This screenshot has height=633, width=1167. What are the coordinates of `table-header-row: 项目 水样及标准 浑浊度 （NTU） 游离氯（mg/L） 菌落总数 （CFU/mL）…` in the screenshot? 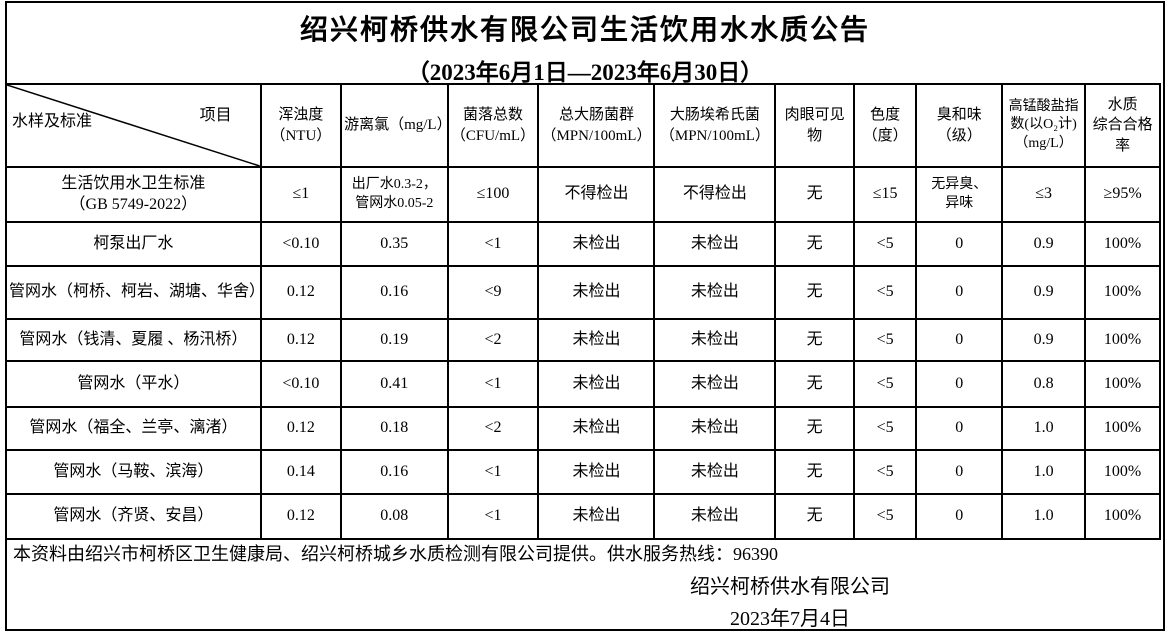 It's located at (583, 125).